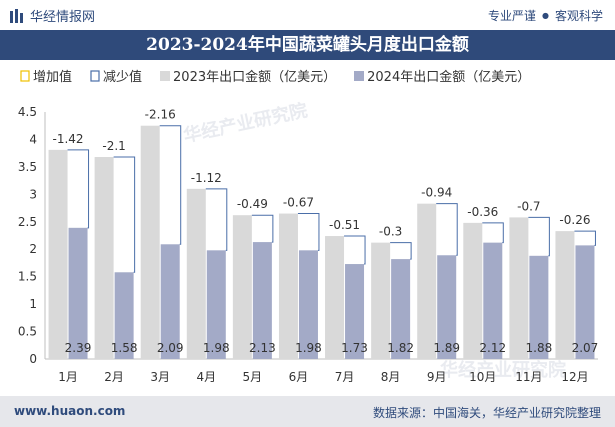 The height and width of the screenshot is (427, 615). Describe the element at coordinates (449, 77) in the screenshot. I see `legend-2024-label: 2024年出口金额（亿美元）` at that location.